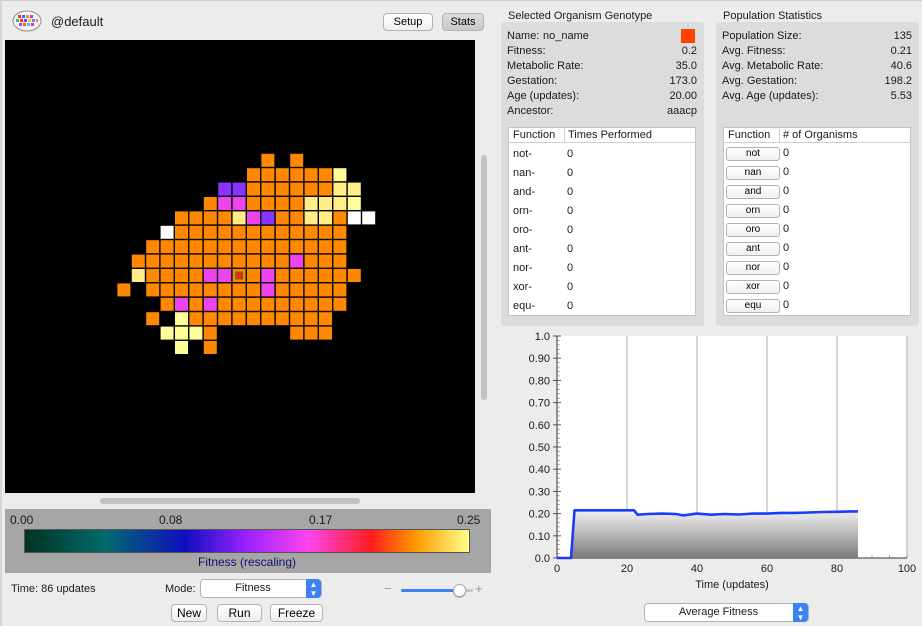  I want to click on function-toggle-button: equ, so click(753, 306).